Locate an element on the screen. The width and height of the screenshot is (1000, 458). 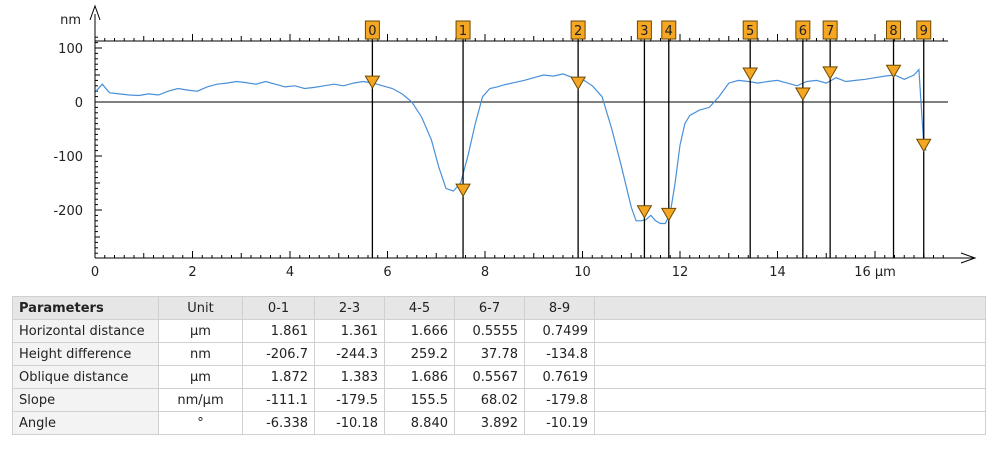
marker-label: 4 is located at coordinates (669, 31).